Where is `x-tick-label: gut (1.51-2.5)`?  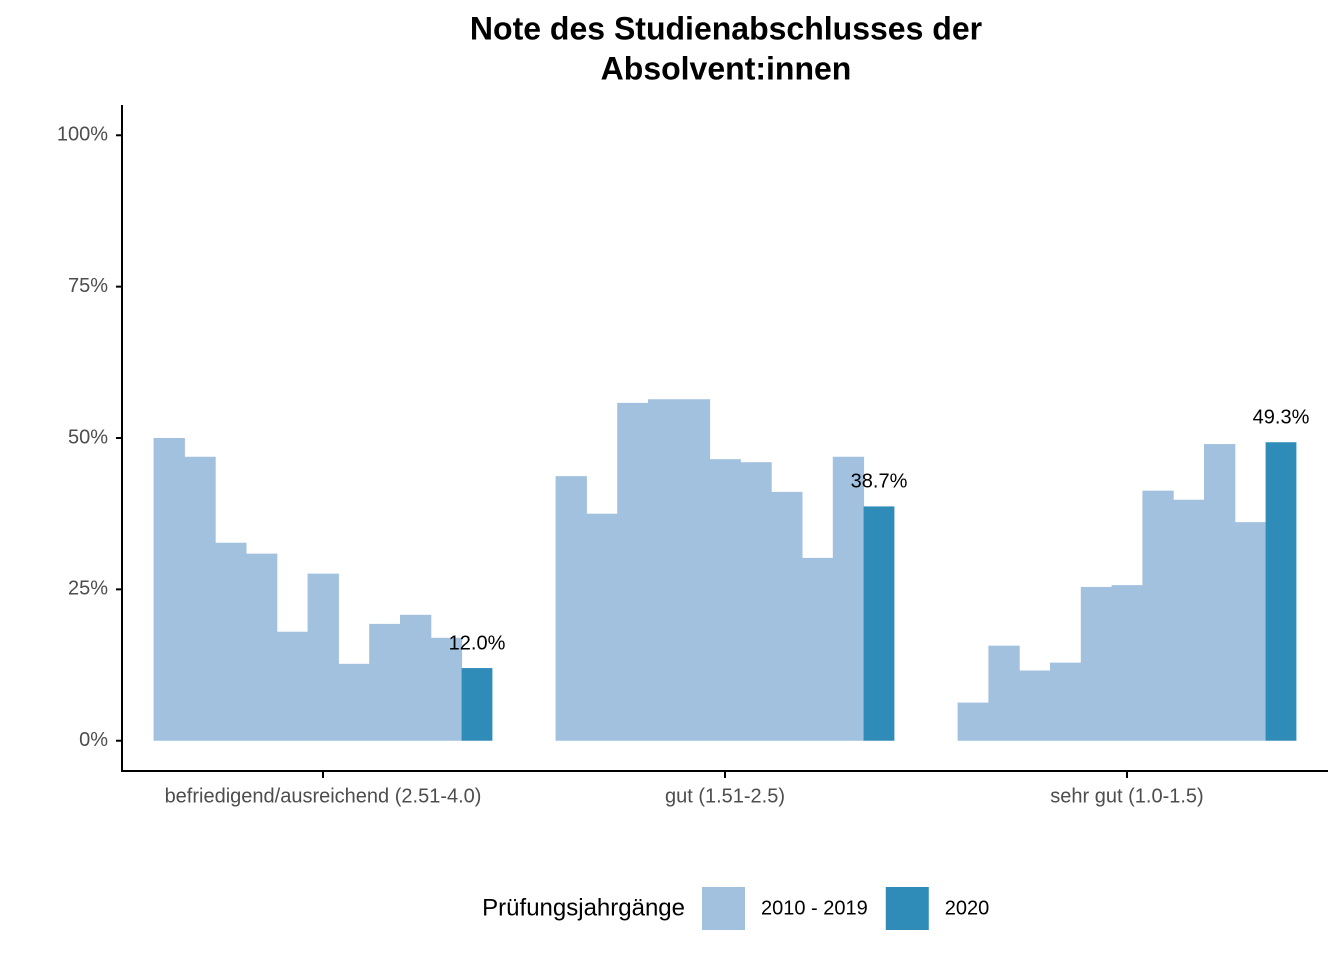 x-tick-label: gut (1.51-2.5) is located at coordinates (725, 796).